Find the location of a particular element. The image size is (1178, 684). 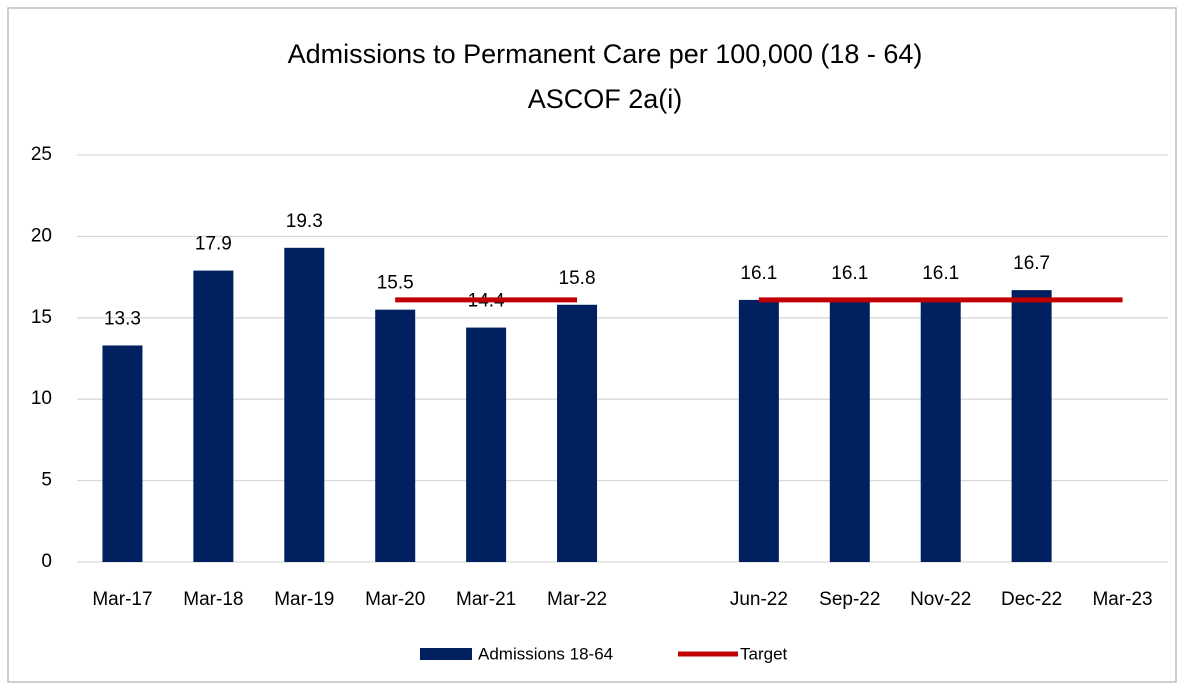

x-tick-label: Mar-23 is located at coordinates (1122, 599).